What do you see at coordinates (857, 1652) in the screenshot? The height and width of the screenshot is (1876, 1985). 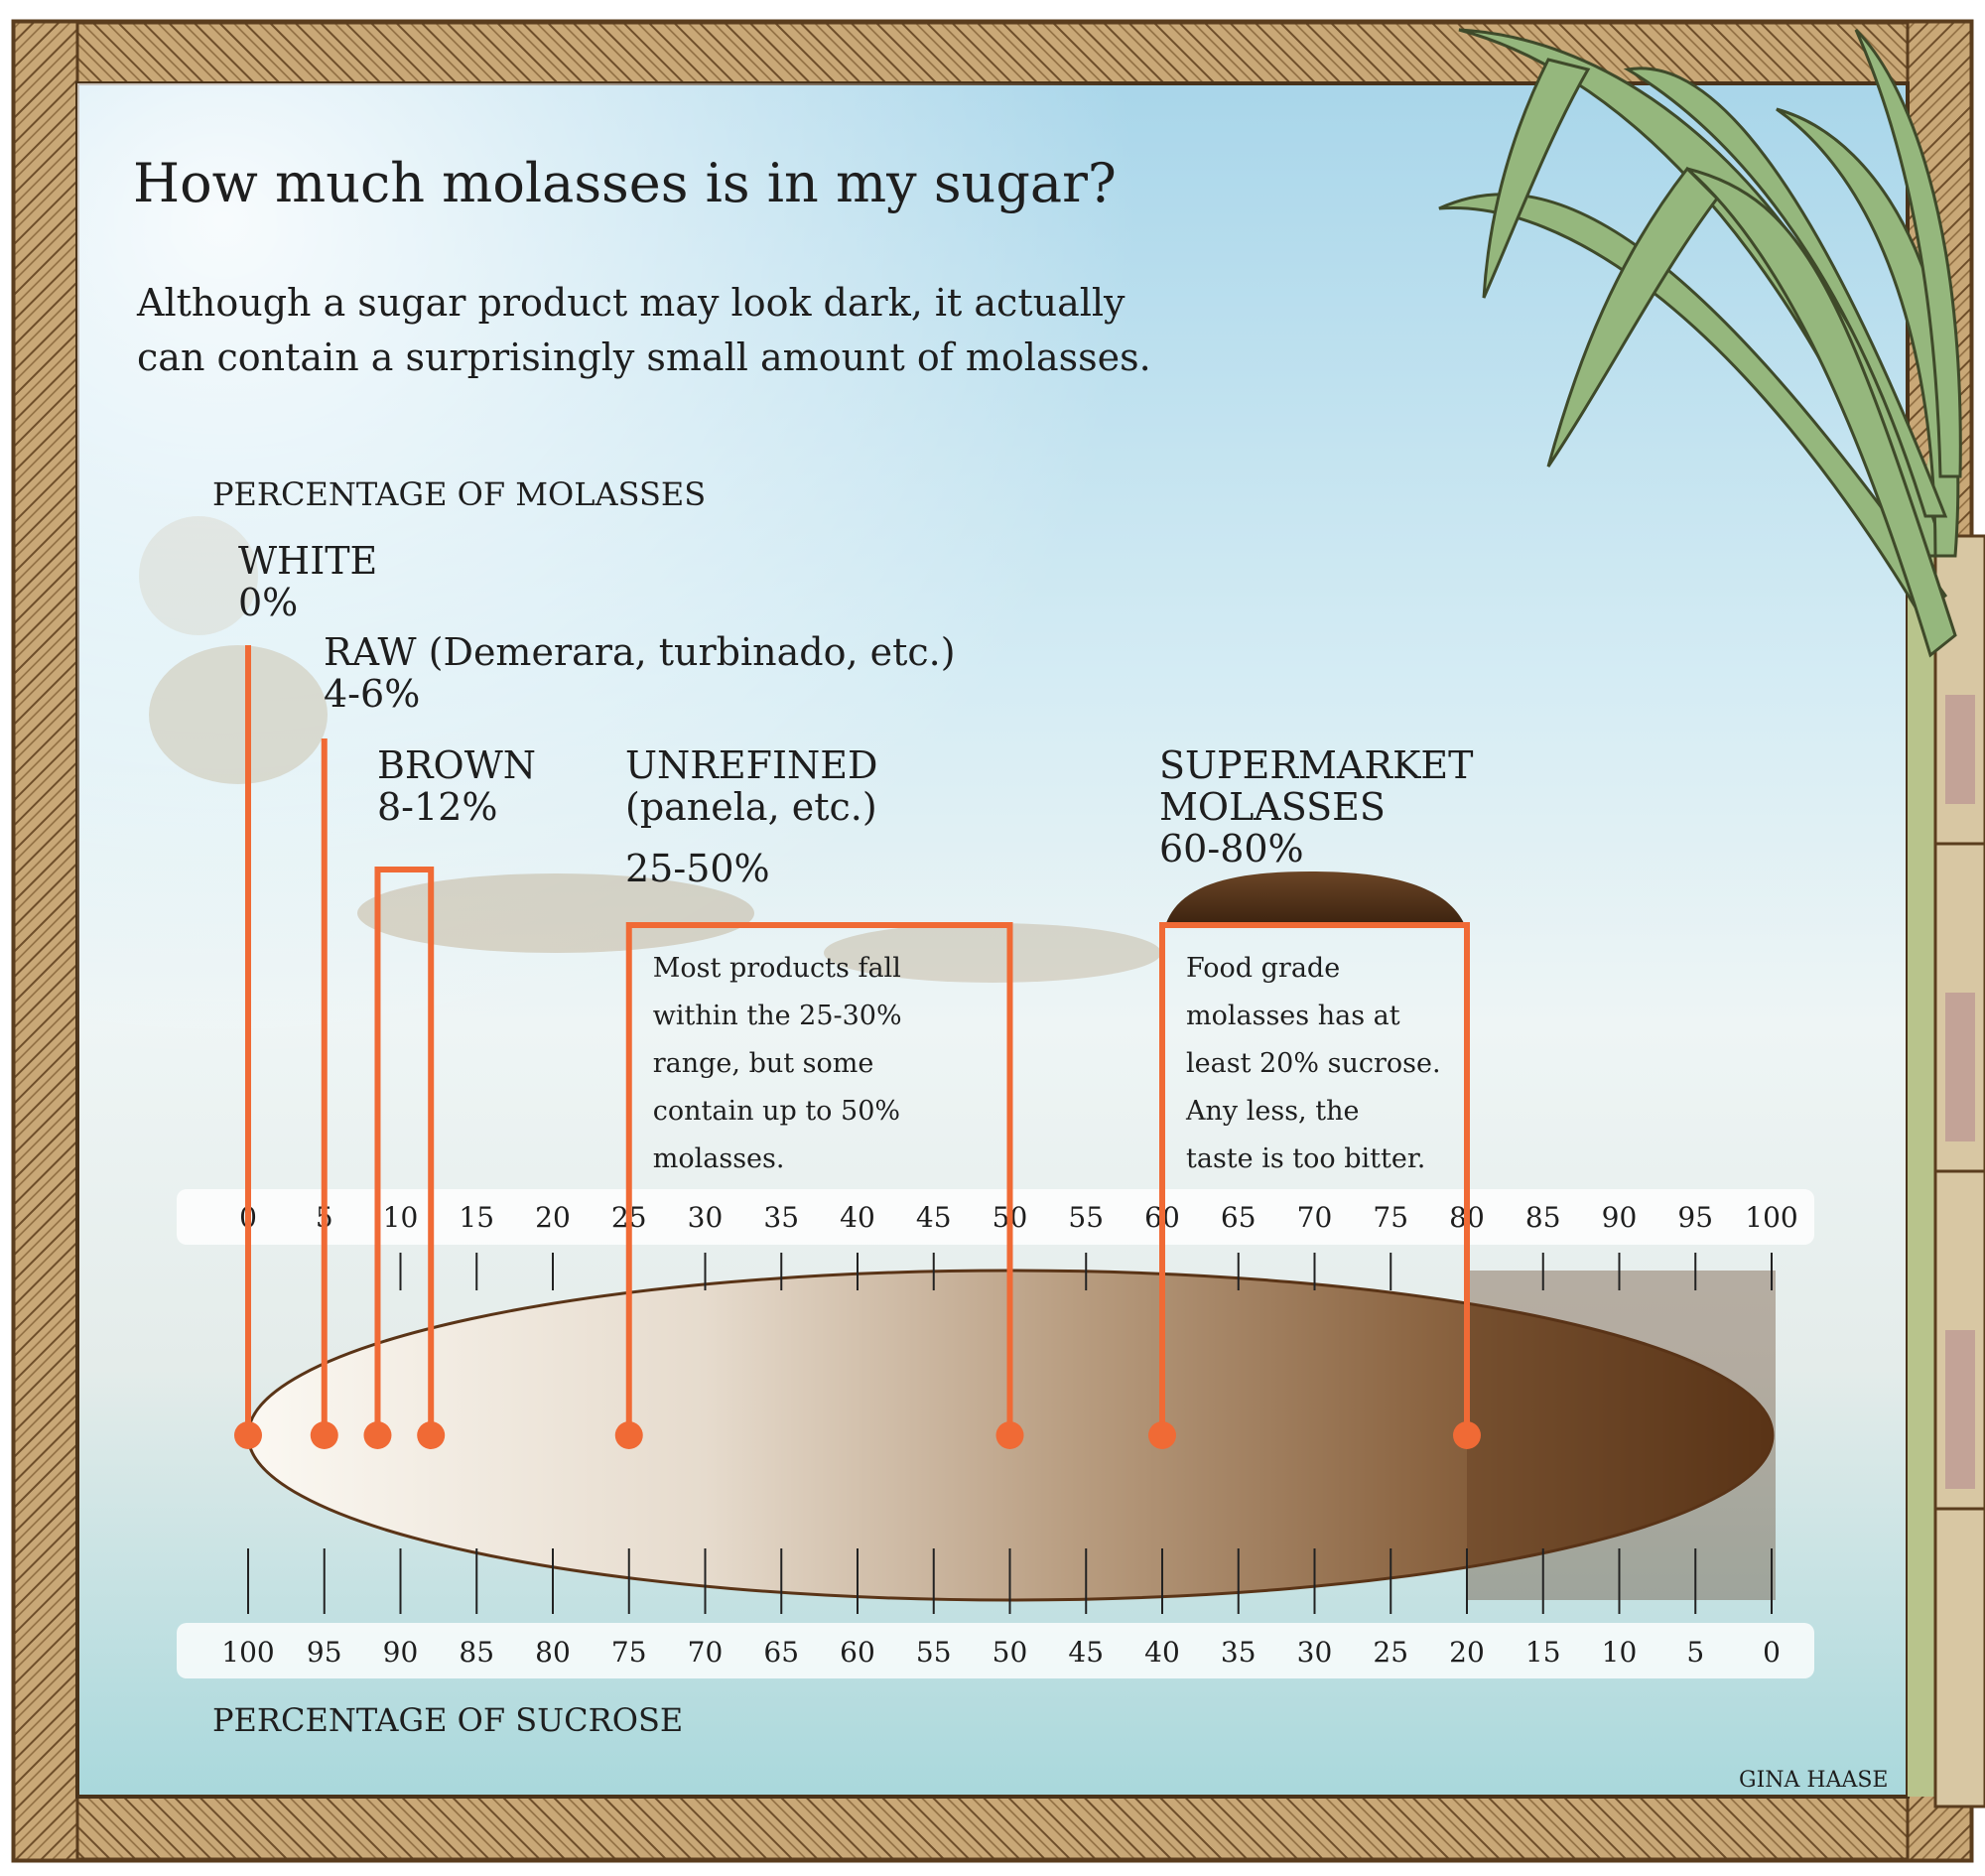 I see `bottom-tick-label: 60` at bounding box center [857, 1652].